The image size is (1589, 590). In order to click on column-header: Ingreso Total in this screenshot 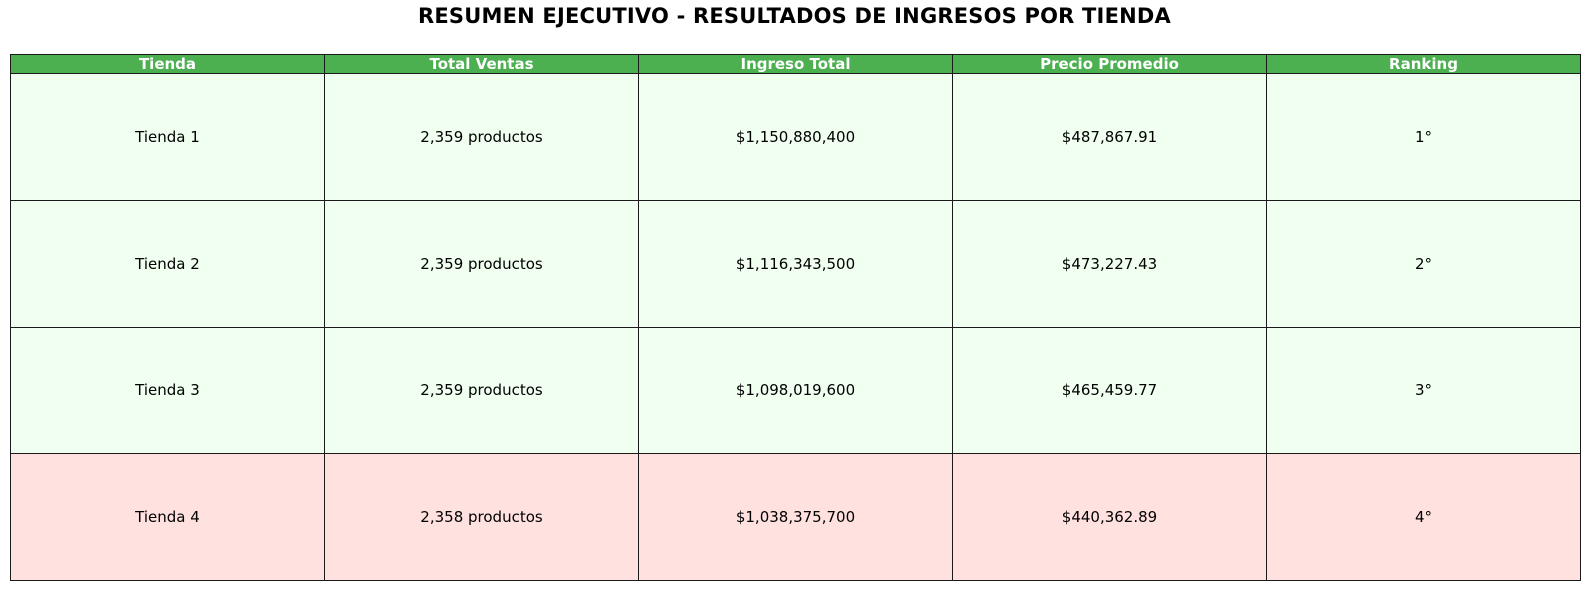, I will do `click(795, 64)`.